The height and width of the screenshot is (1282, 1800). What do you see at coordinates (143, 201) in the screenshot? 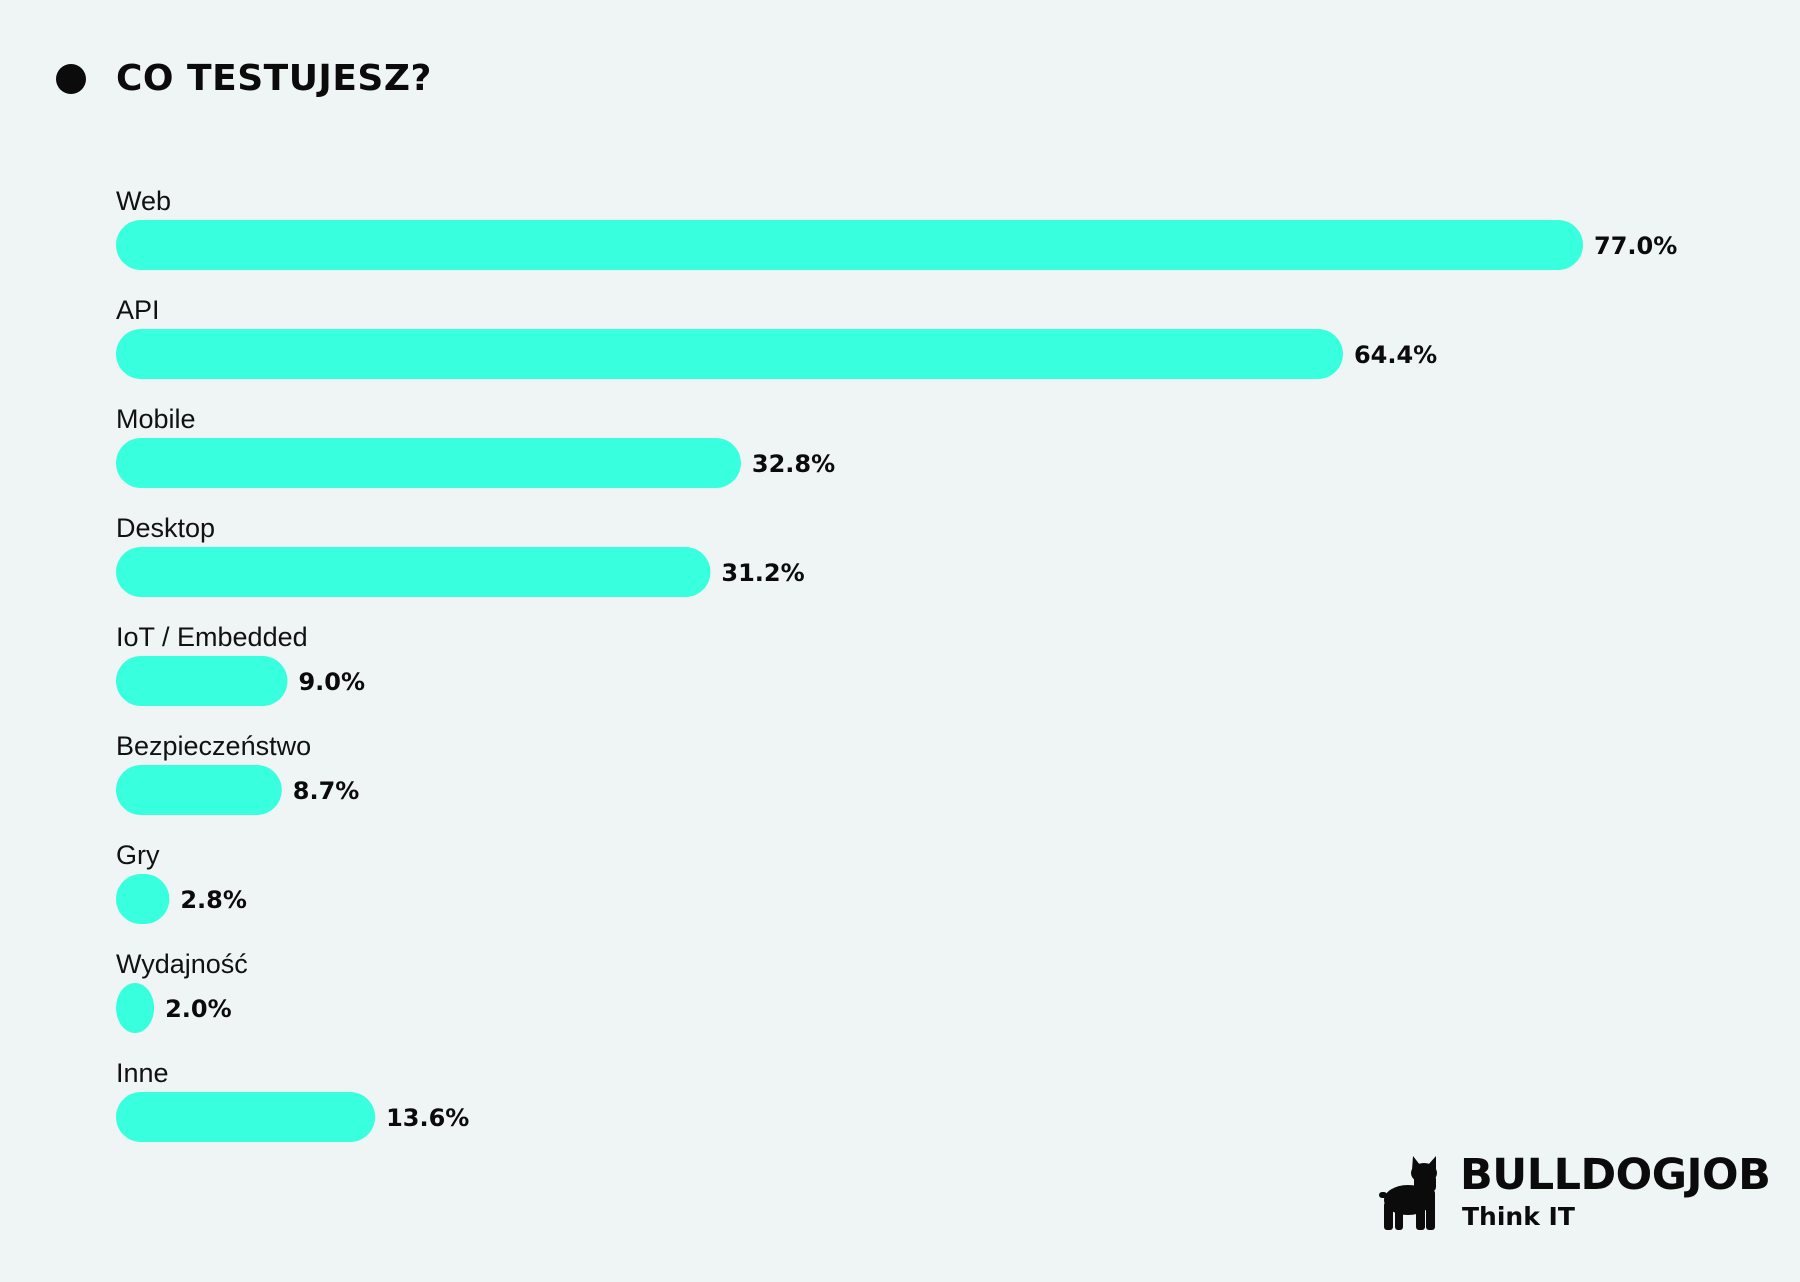
I see `category-label: Web` at bounding box center [143, 201].